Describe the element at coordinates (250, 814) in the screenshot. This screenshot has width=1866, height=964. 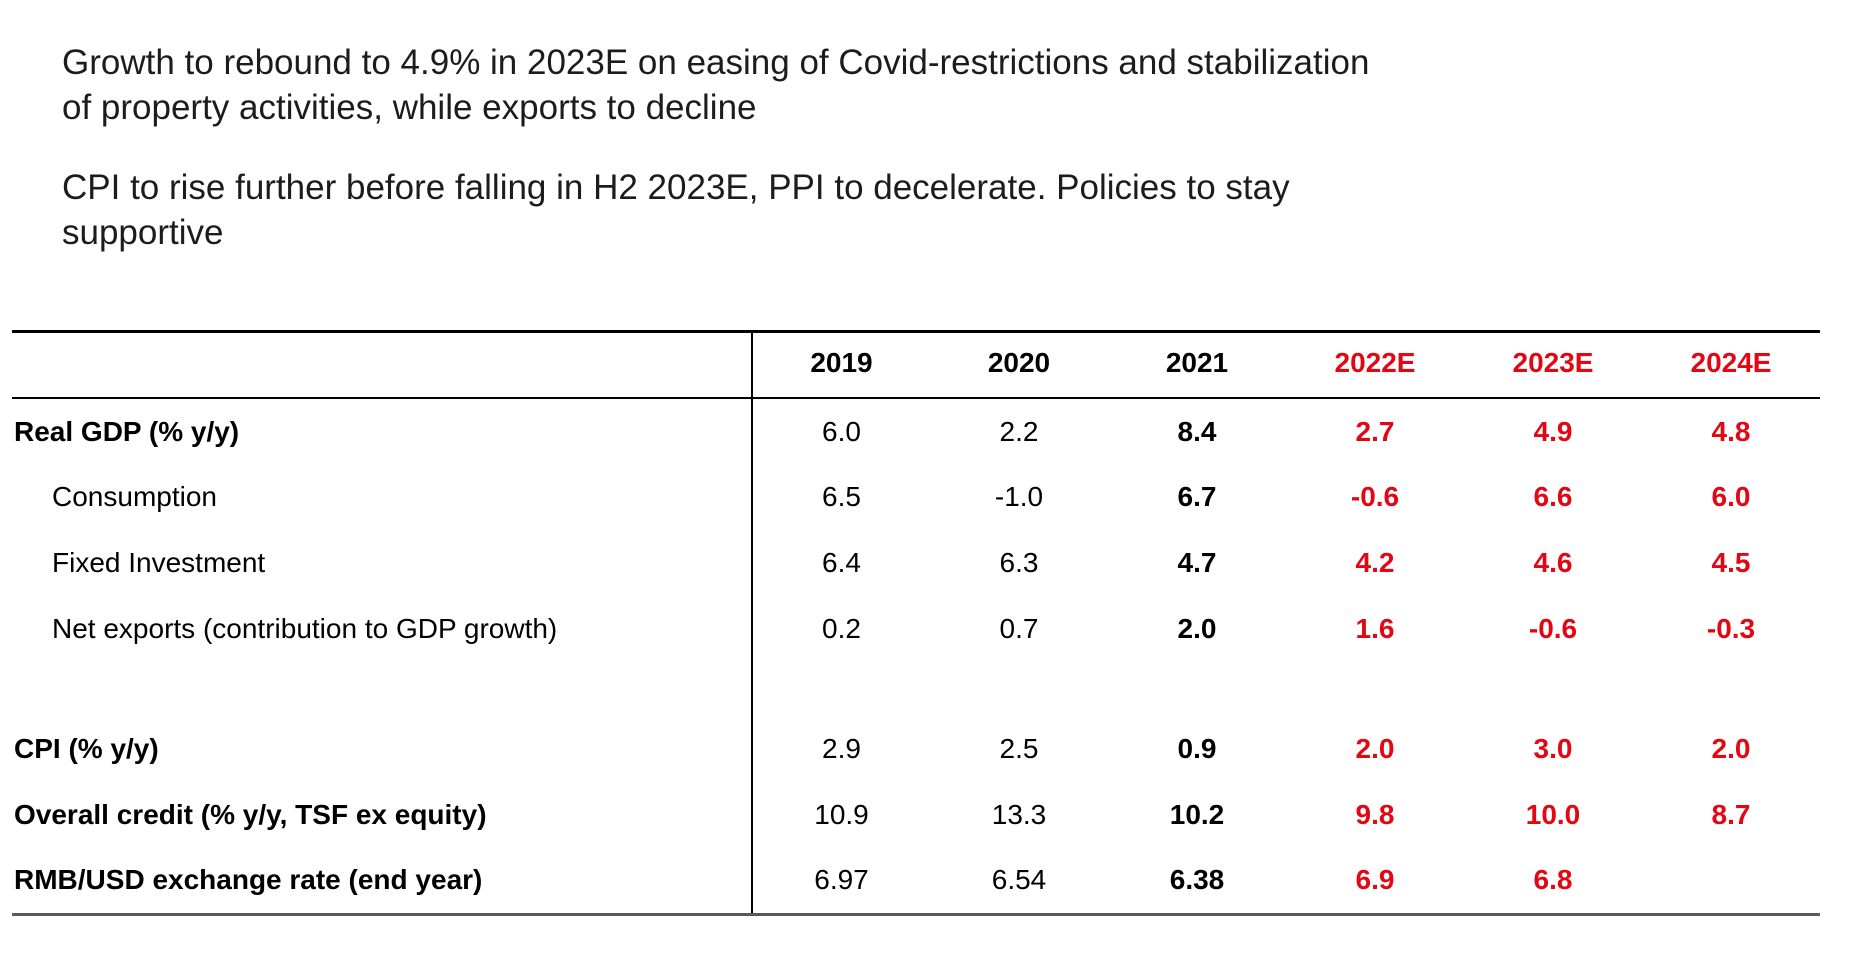
I see `row-label: Overall credit (% y/y, TSF ex equity)` at that location.